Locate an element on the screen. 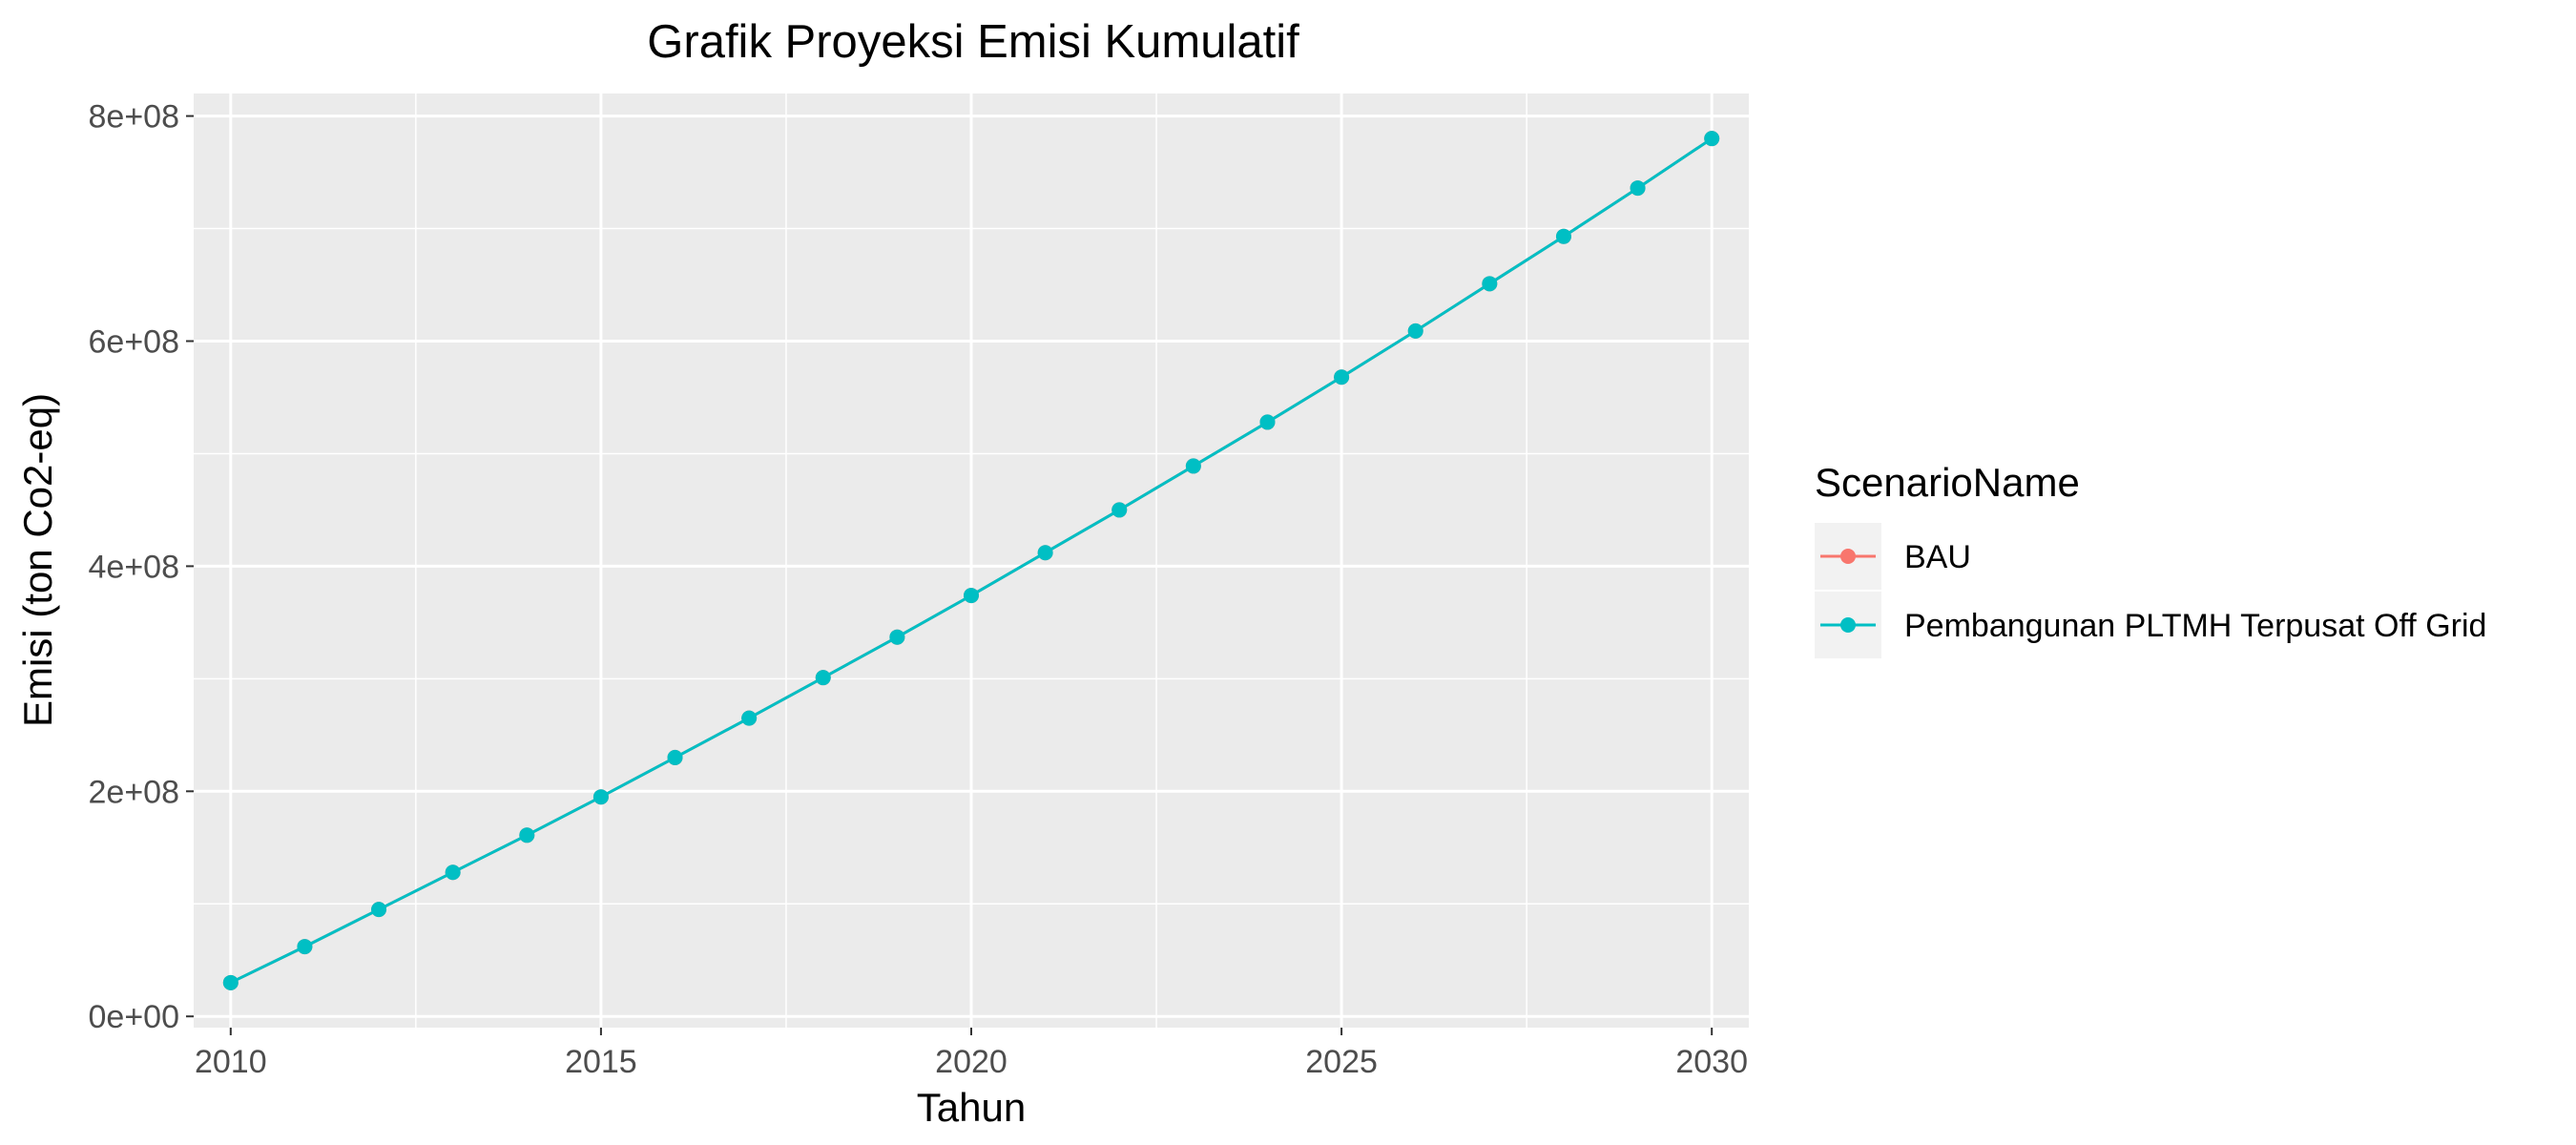 This screenshot has width=2576, height=1145. x-axis-title: Tahun is located at coordinates (971, 1107).